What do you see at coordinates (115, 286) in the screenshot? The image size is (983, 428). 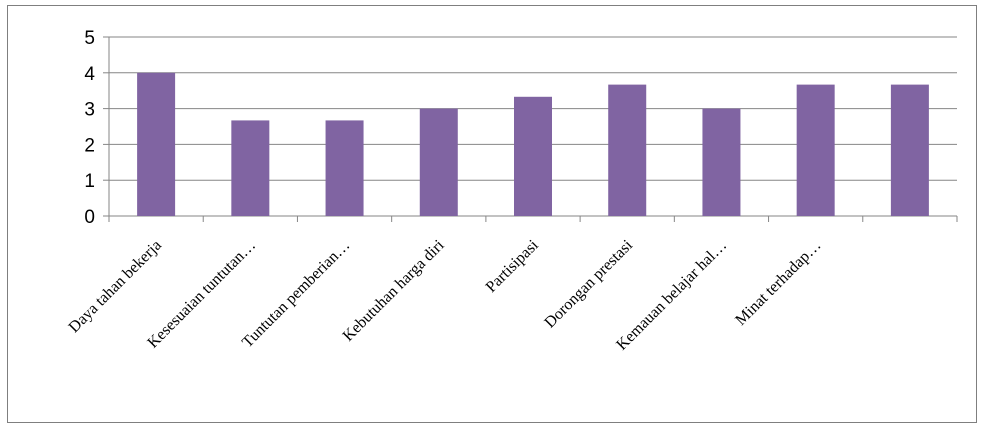 I see `x-tick-label-1: Daya tahan bekerja` at bounding box center [115, 286].